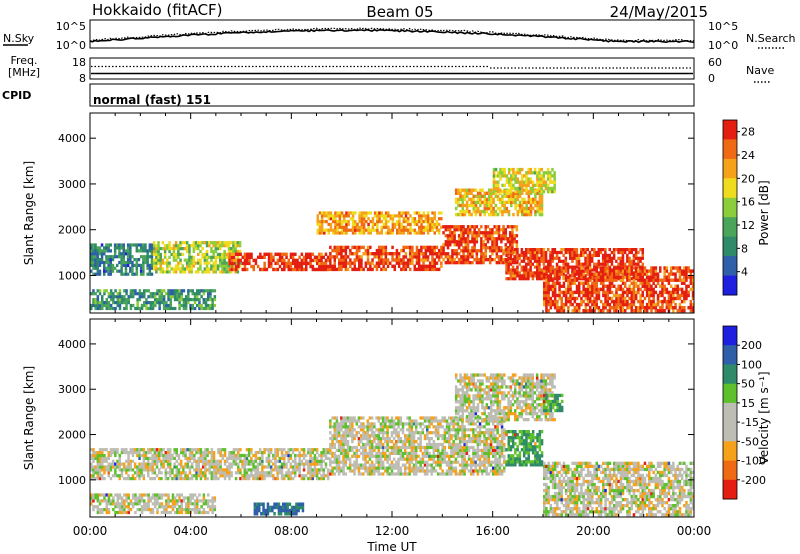 The width and height of the screenshot is (800, 554). What do you see at coordinates (771, 38) in the screenshot?
I see `nsearch-label: N.Search` at bounding box center [771, 38].